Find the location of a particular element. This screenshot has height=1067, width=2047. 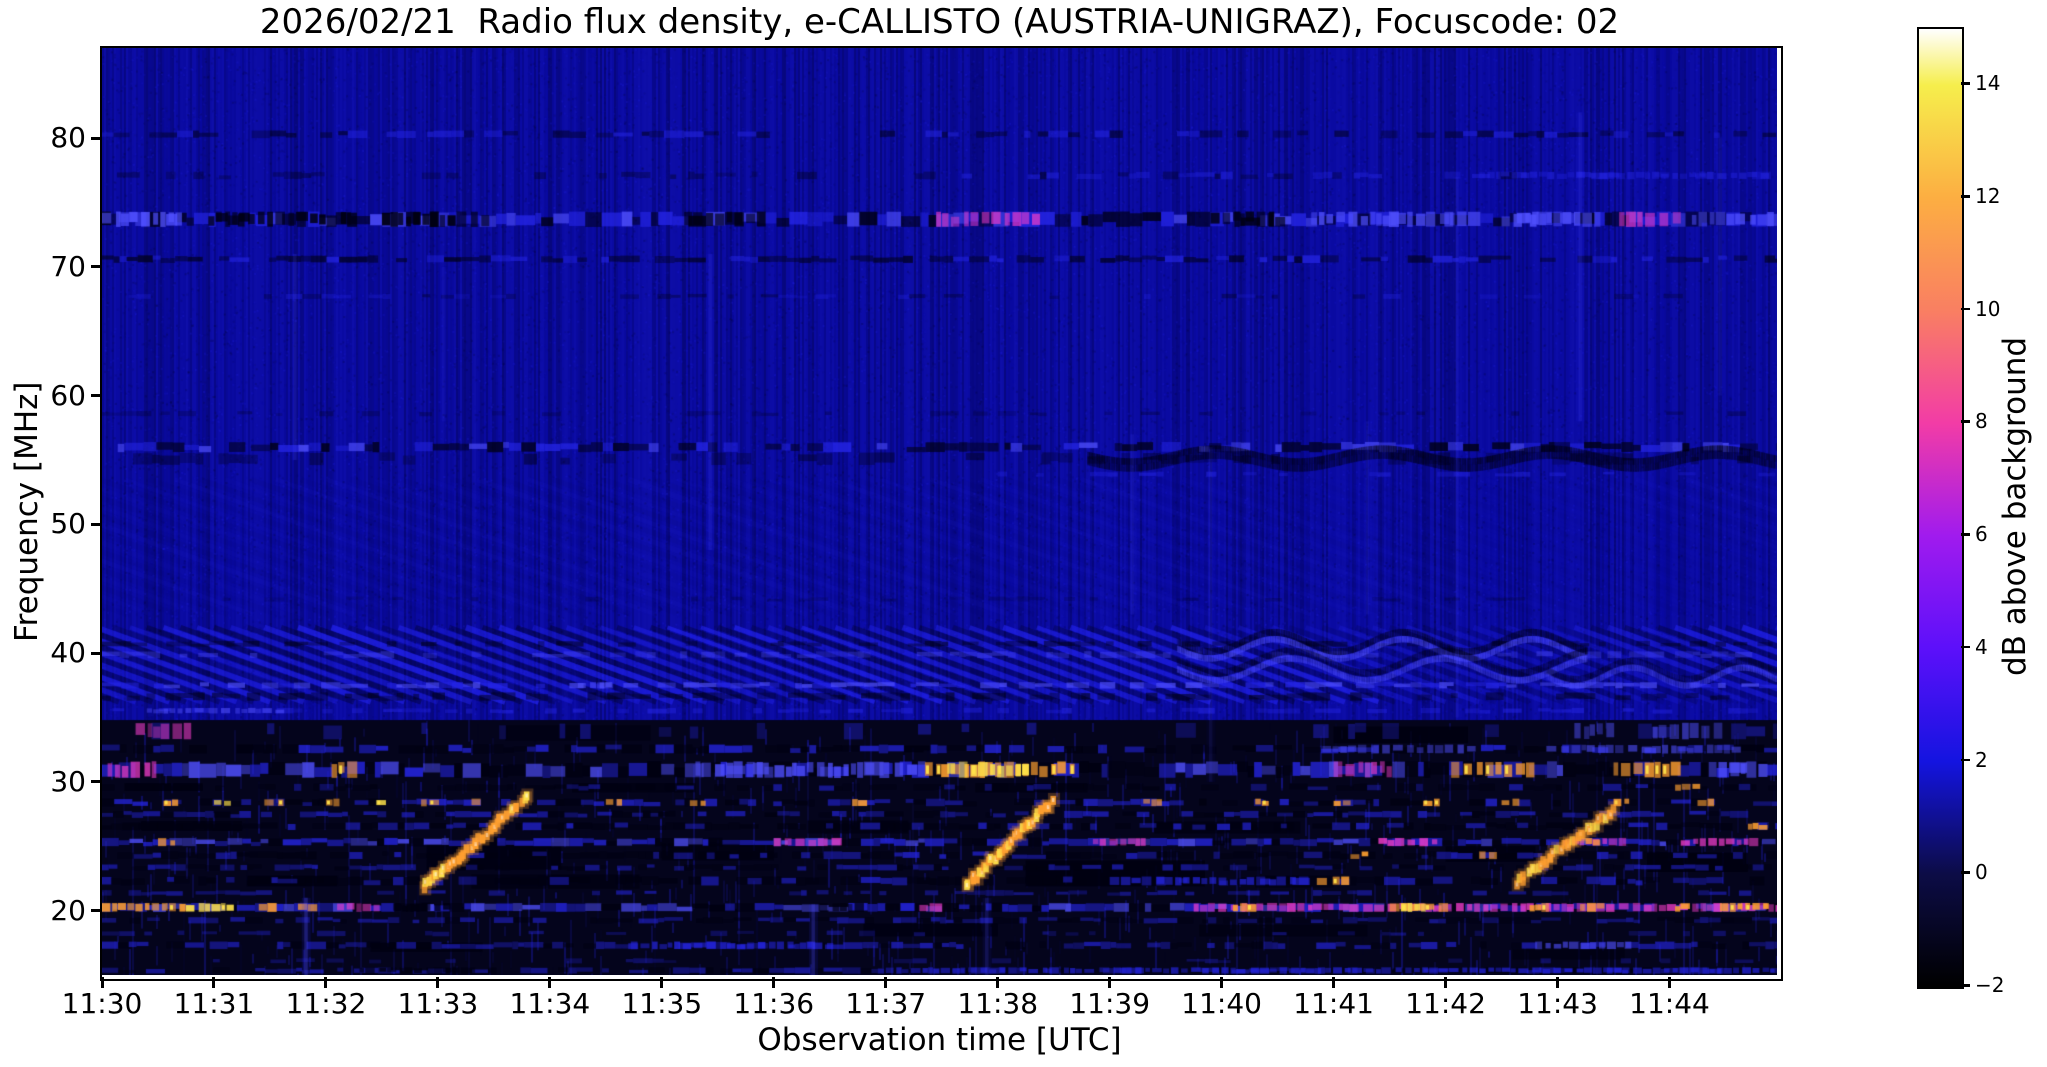

y-tick-label: 40 is located at coordinates (68, 653).